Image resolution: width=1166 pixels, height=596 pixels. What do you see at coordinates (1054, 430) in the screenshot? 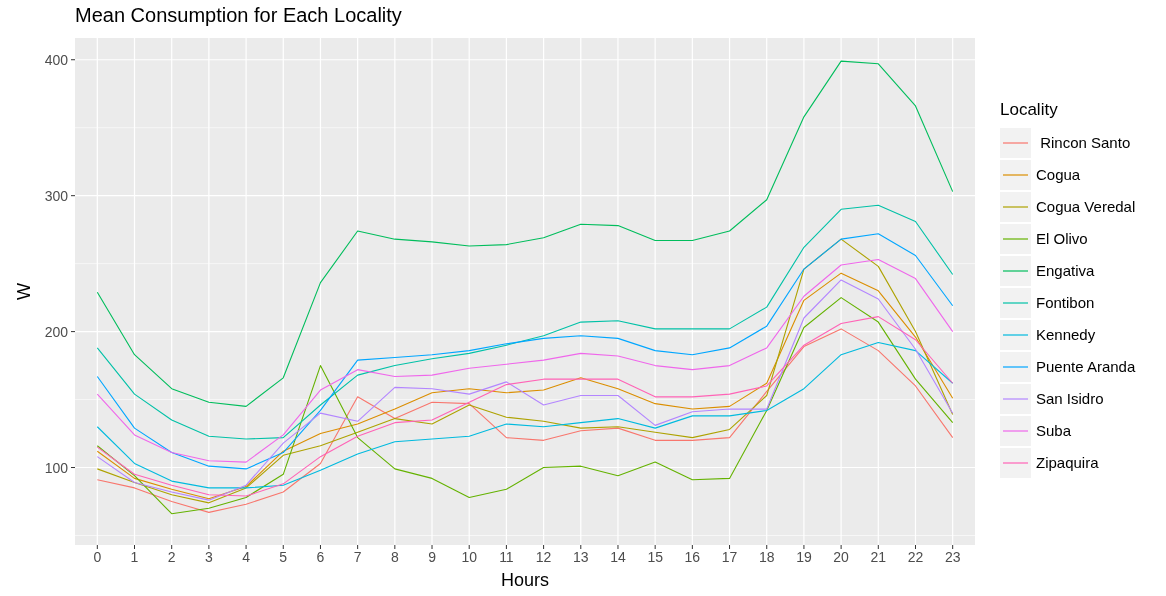
I see `legend-label: Suba` at bounding box center [1054, 430].